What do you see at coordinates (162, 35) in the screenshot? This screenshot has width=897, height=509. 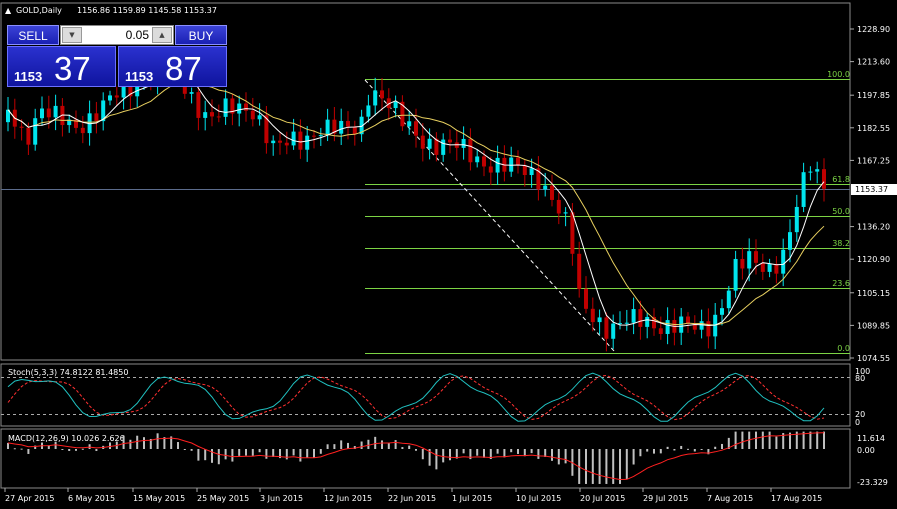 I see `chevron-up-icon: ▲` at bounding box center [162, 35].